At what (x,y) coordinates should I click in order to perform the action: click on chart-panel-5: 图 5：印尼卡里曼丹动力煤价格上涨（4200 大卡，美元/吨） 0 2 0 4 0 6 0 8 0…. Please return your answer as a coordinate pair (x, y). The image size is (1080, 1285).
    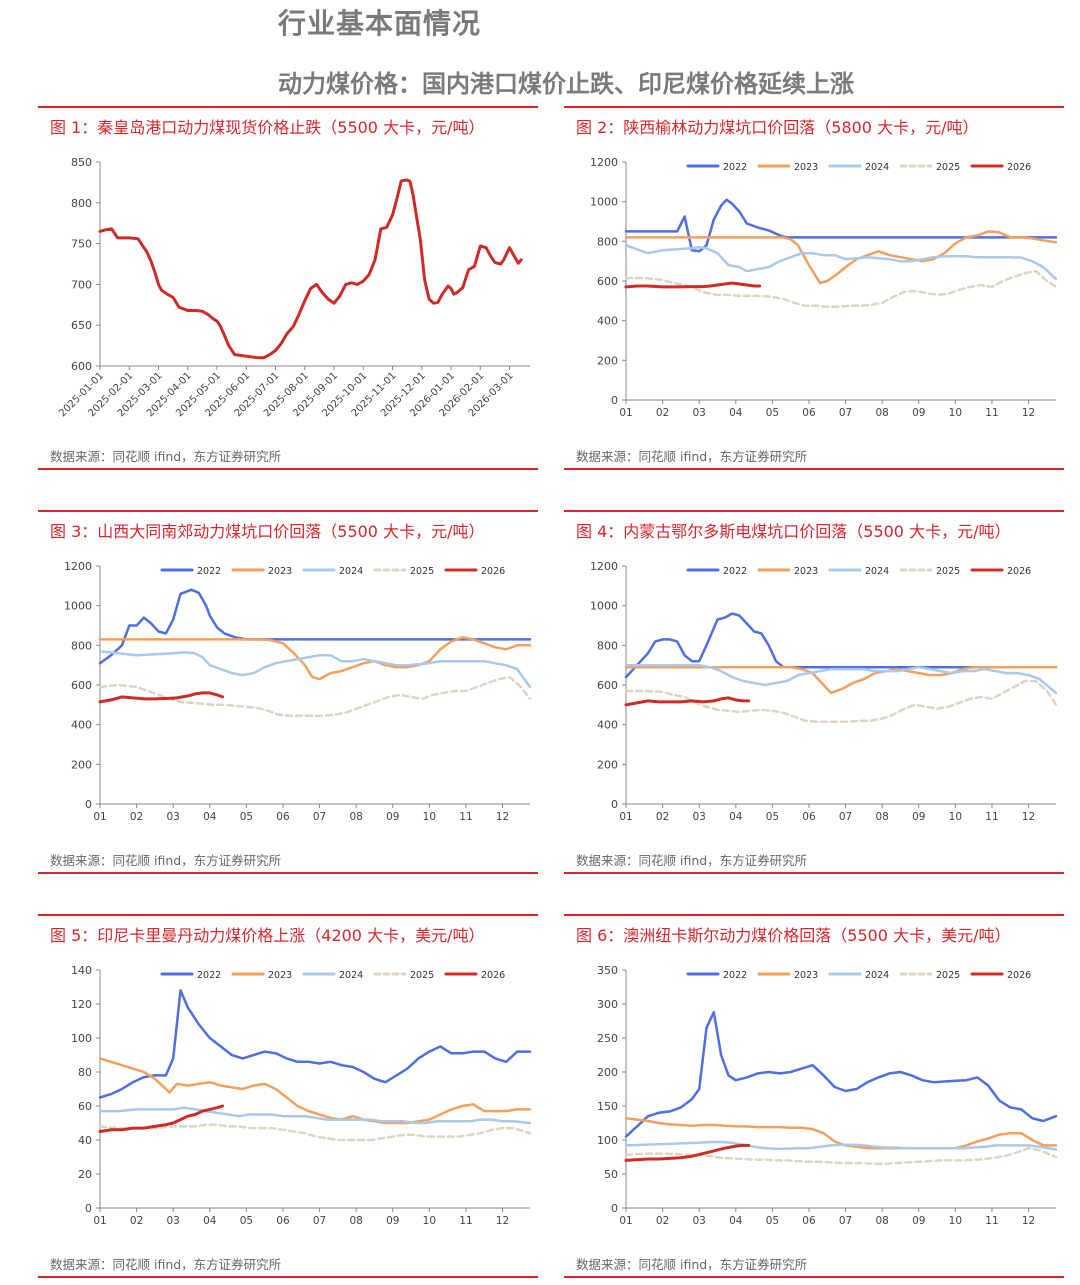
    Looking at the image, I should click on (288, 1096).